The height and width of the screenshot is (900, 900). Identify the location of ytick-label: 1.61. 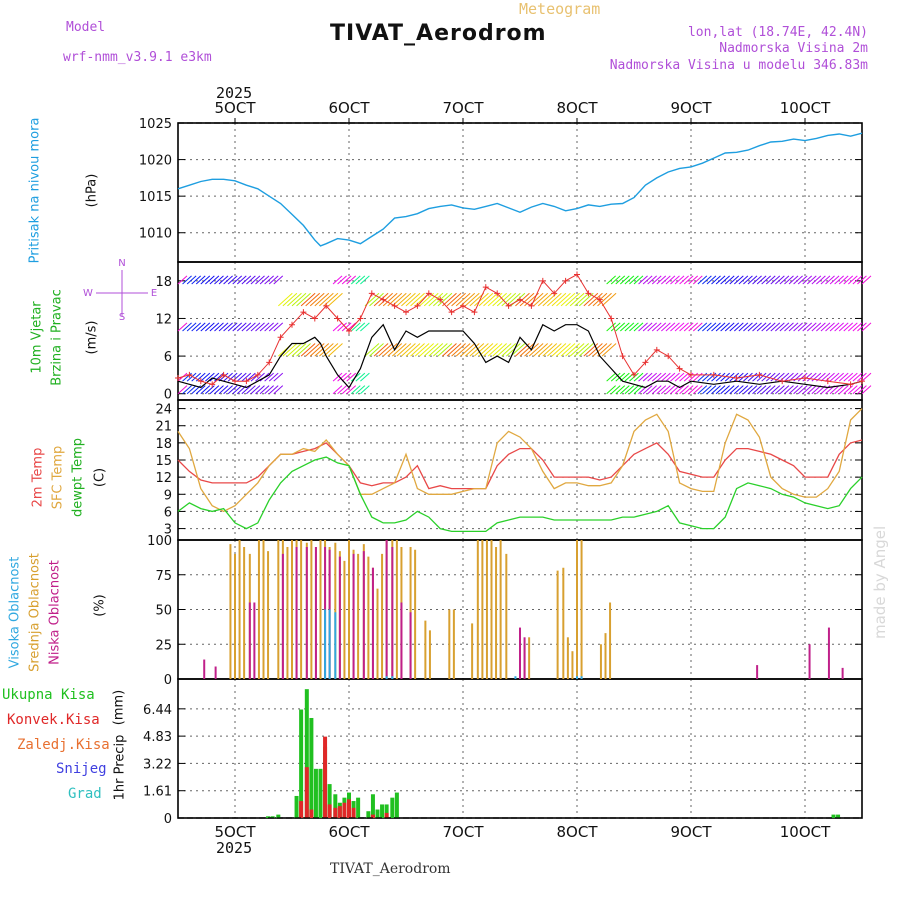
(157, 792).